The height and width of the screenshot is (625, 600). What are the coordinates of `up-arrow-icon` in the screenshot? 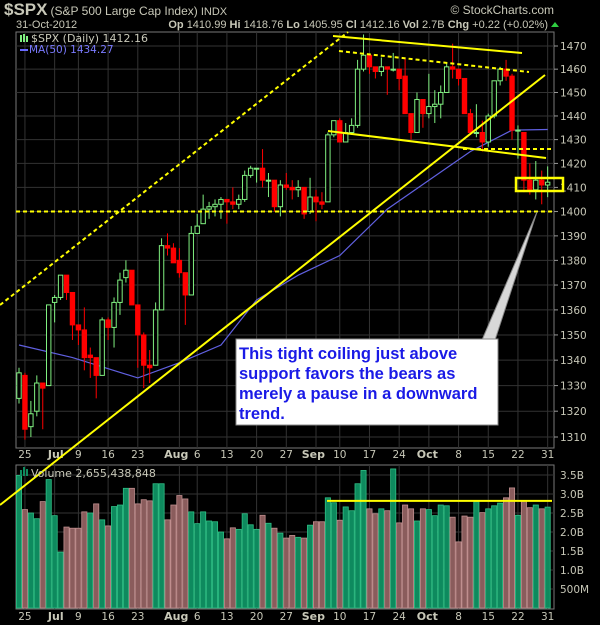 It's located at (555, 24).